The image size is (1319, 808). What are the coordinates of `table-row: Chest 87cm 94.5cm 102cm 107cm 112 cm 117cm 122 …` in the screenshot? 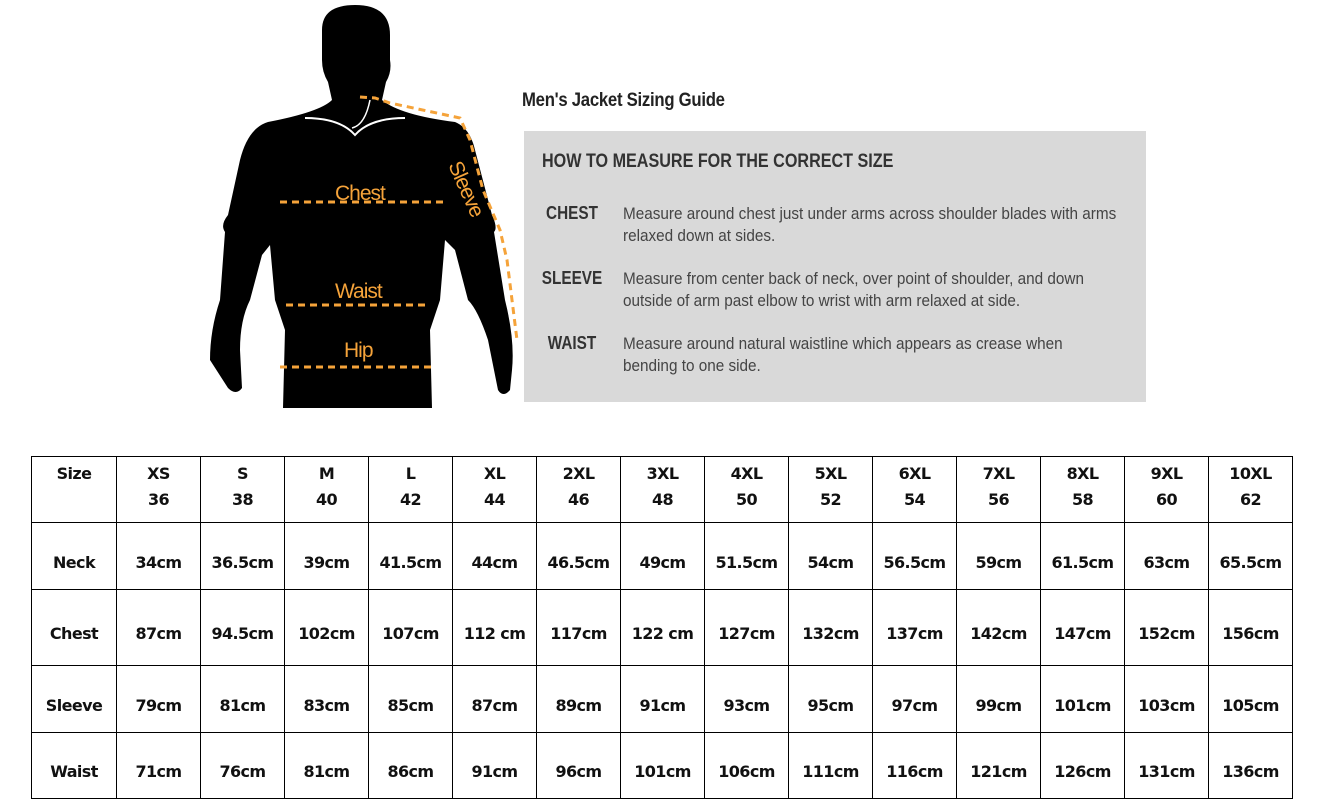 It's located at (662, 627).